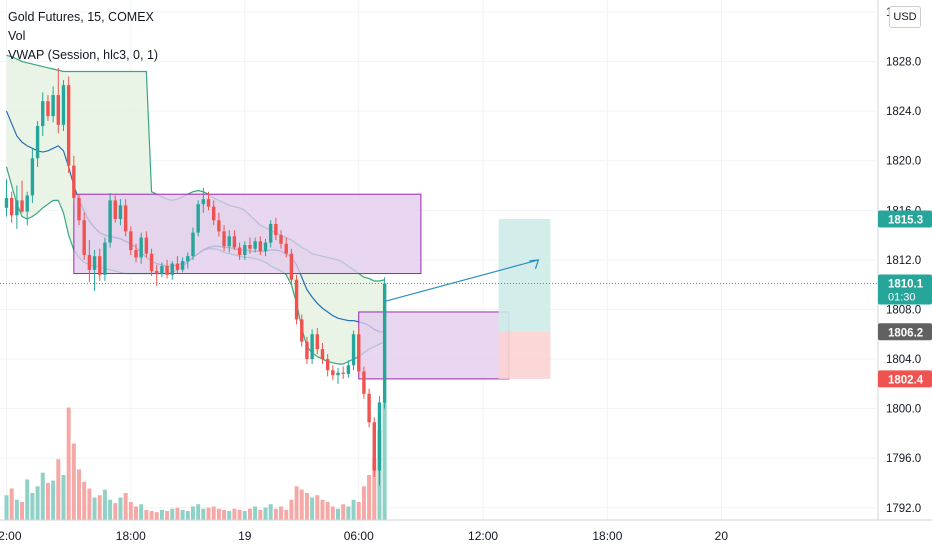 The image size is (932, 555). What do you see at coordinates (467, 298) in the screenshot?
I see `long-position-tool` at bounding box center [467, 298].